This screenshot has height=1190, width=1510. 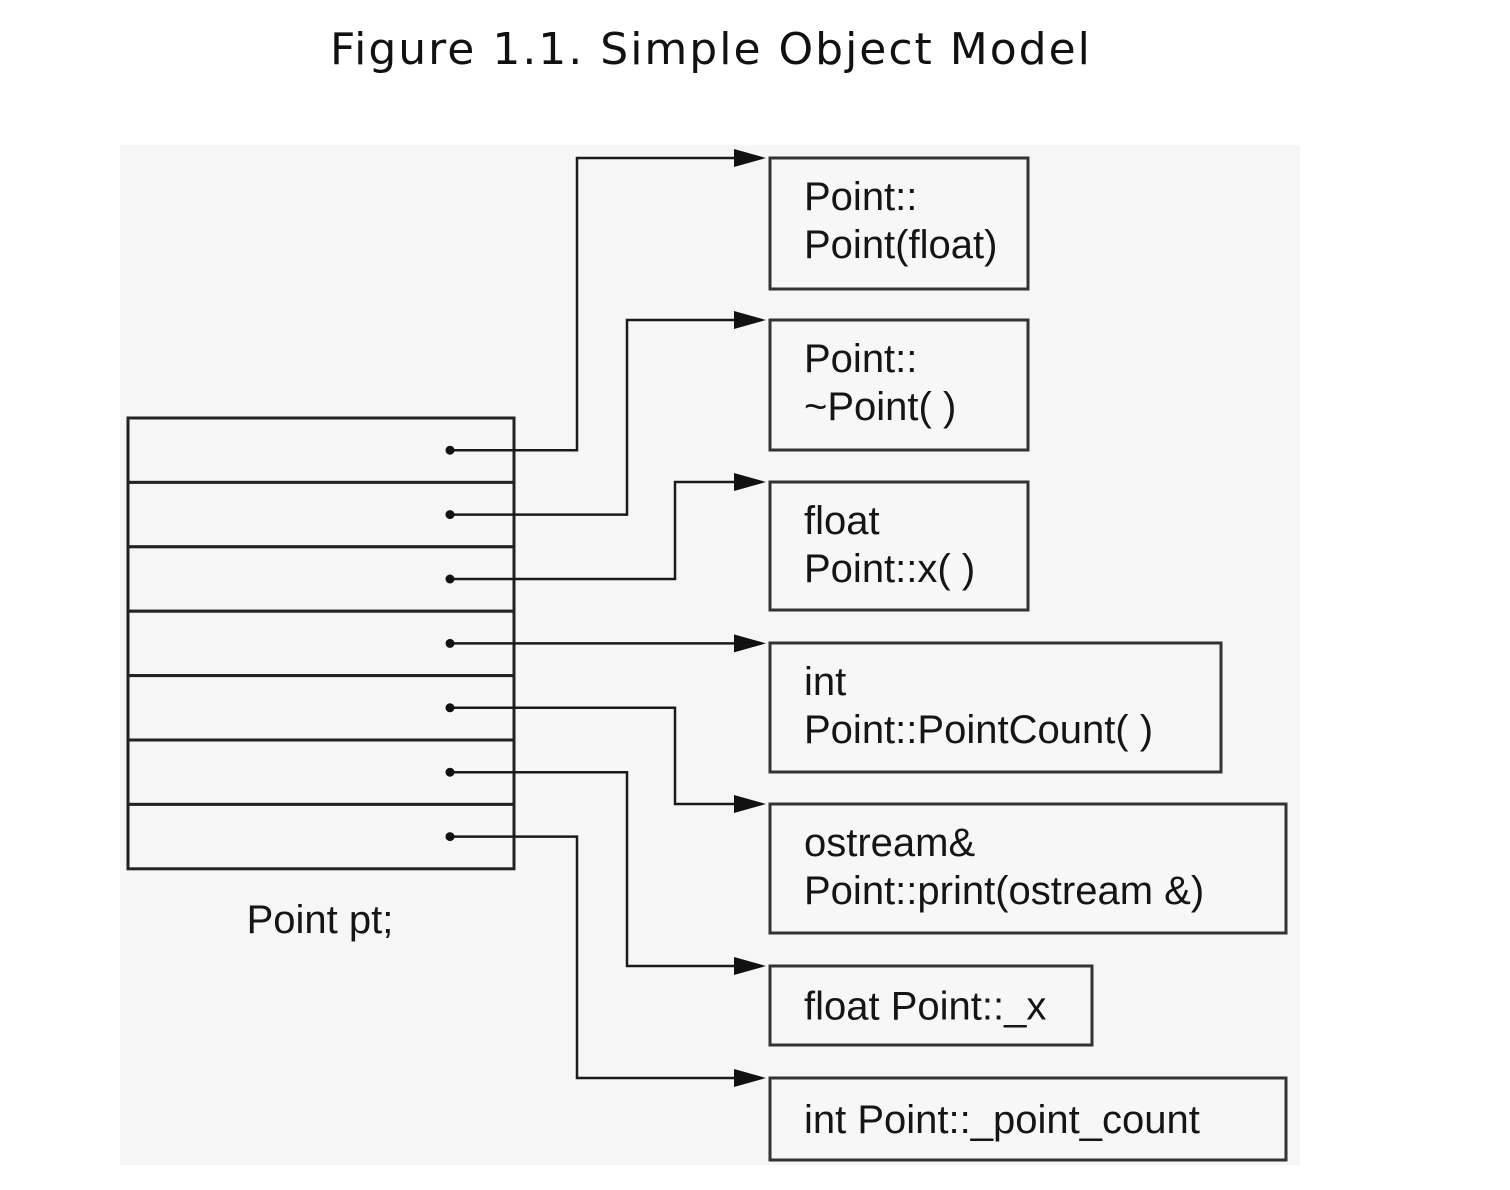 What do you see at coordinates (825, 682) in the screenshot?
I see `member-text-line: int` at bounding box center [825, 682].